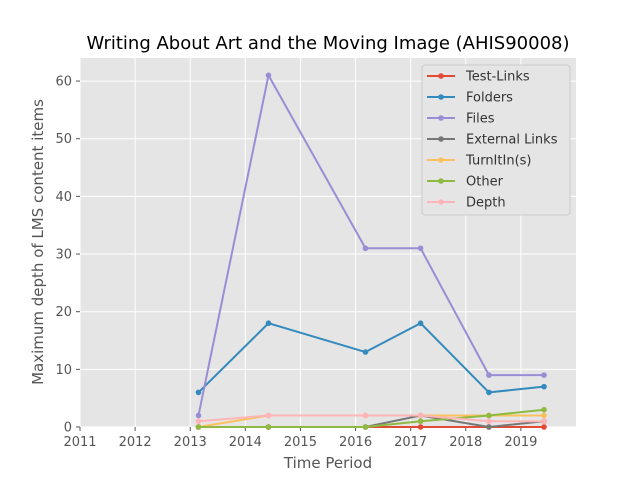 This screenshot has width=640, height=480. I want to click on legend-item-turnitin-s: TurnItIn(s), so click(479, 161).